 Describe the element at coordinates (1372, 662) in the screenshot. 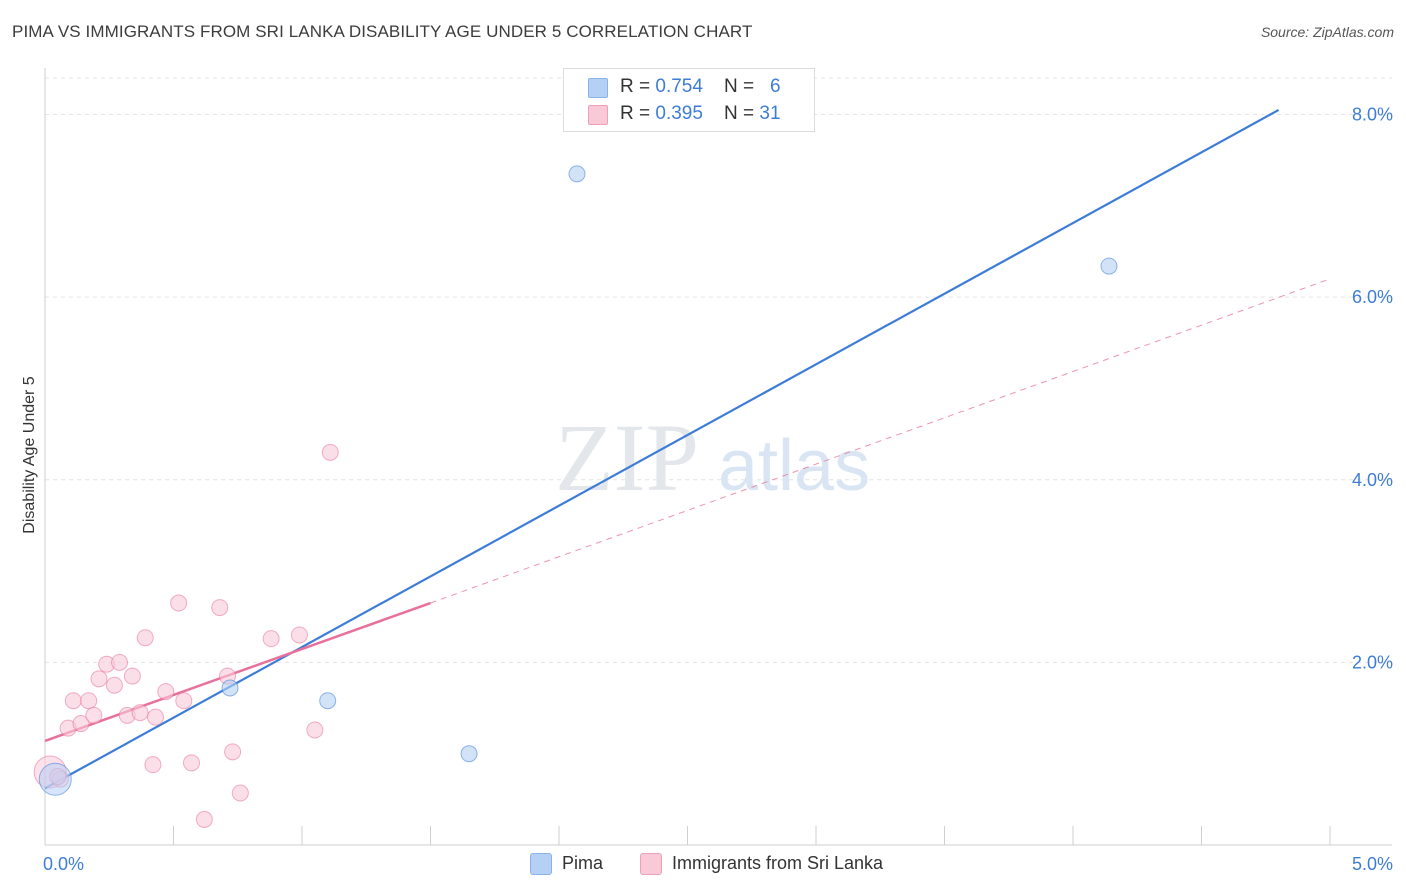

I see `y-tick-label: 2.0%` at that location.